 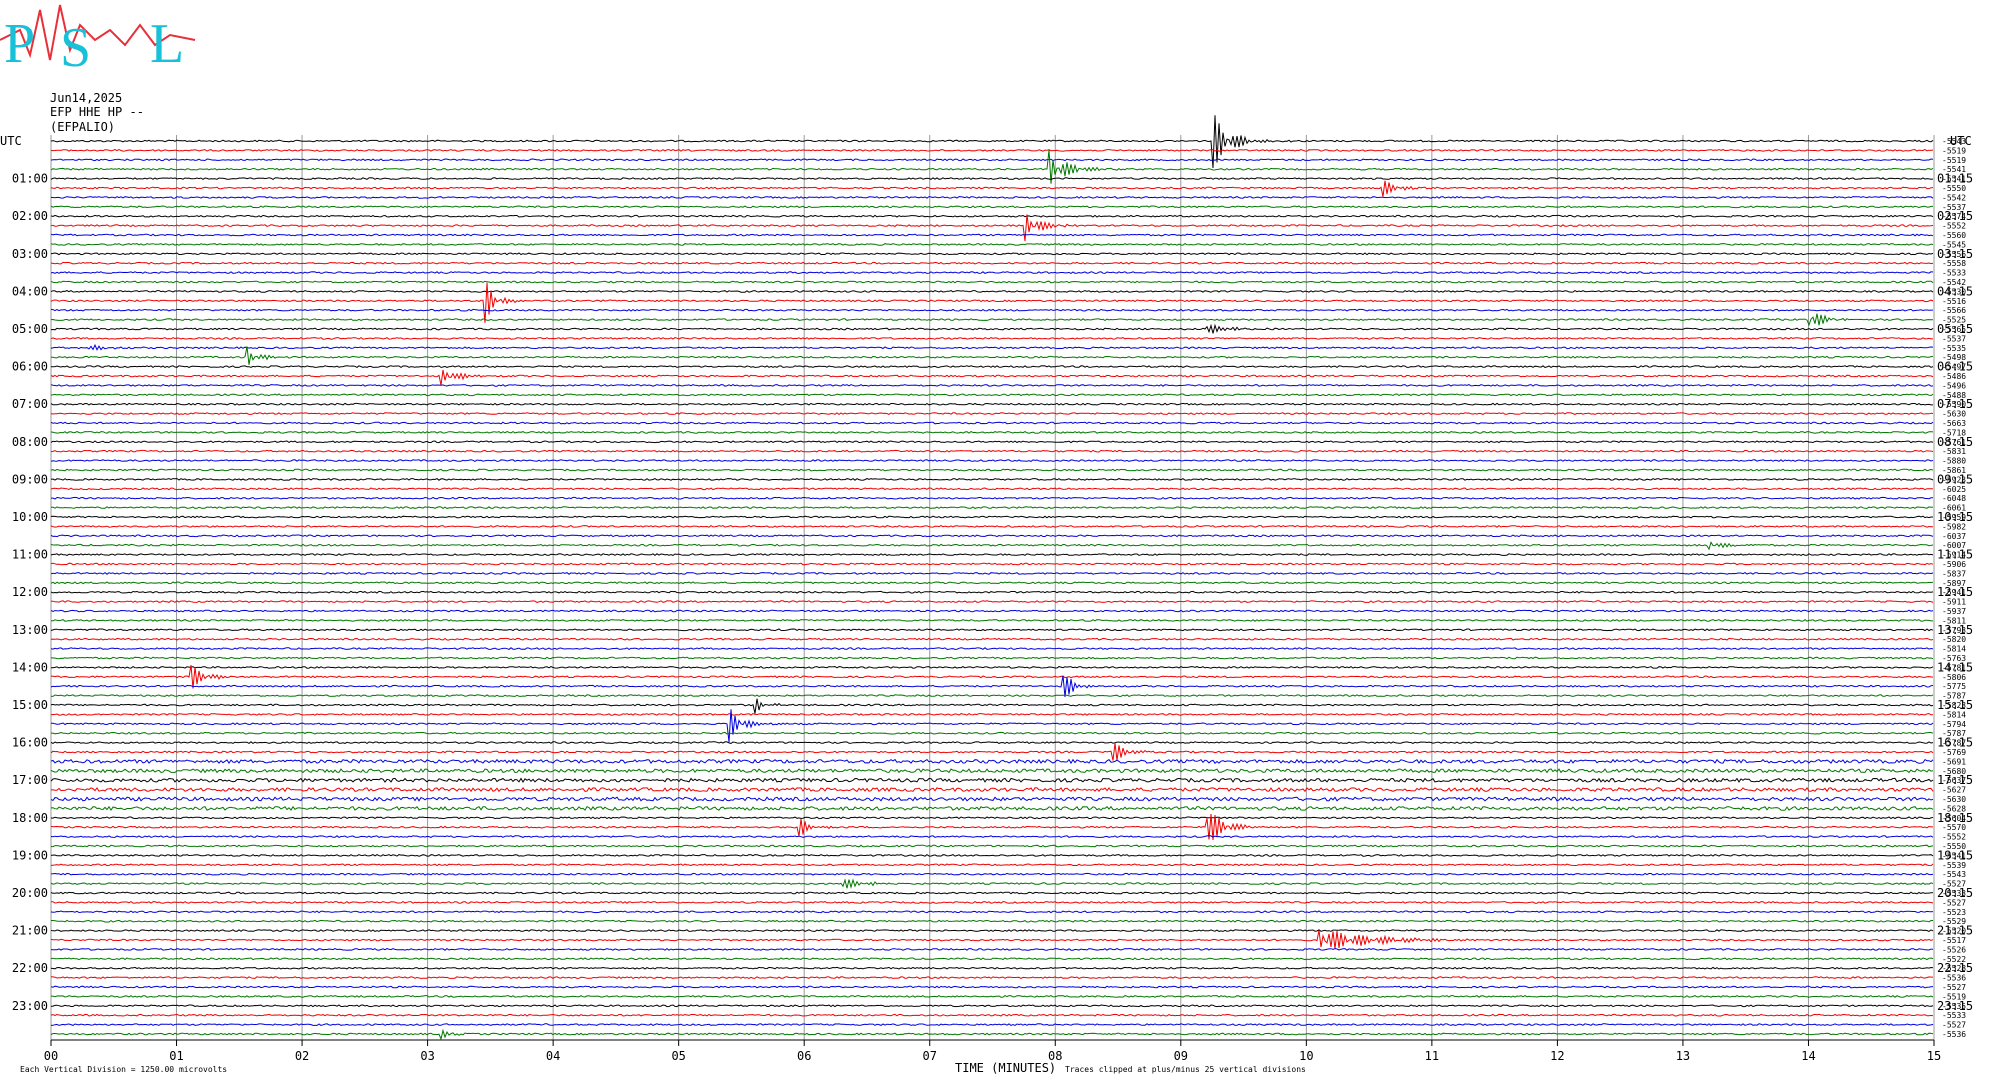 I want to click on hour-label: 20:15, so click(x=1955, y=893).